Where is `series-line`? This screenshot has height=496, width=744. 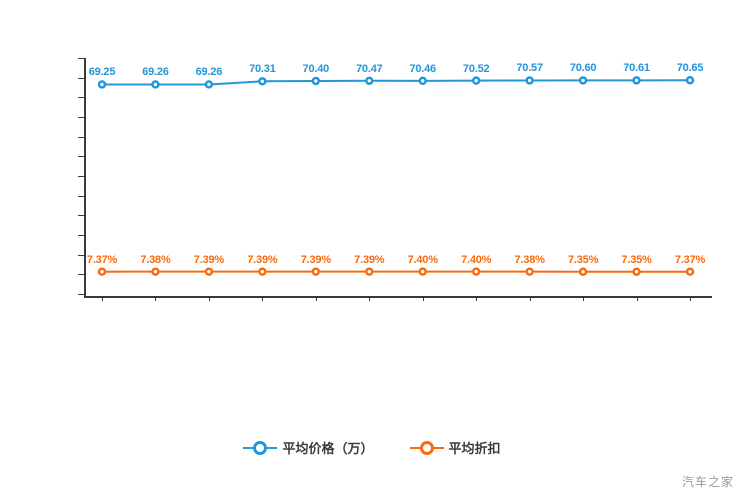
series-line is located at coordinates (396, 82).